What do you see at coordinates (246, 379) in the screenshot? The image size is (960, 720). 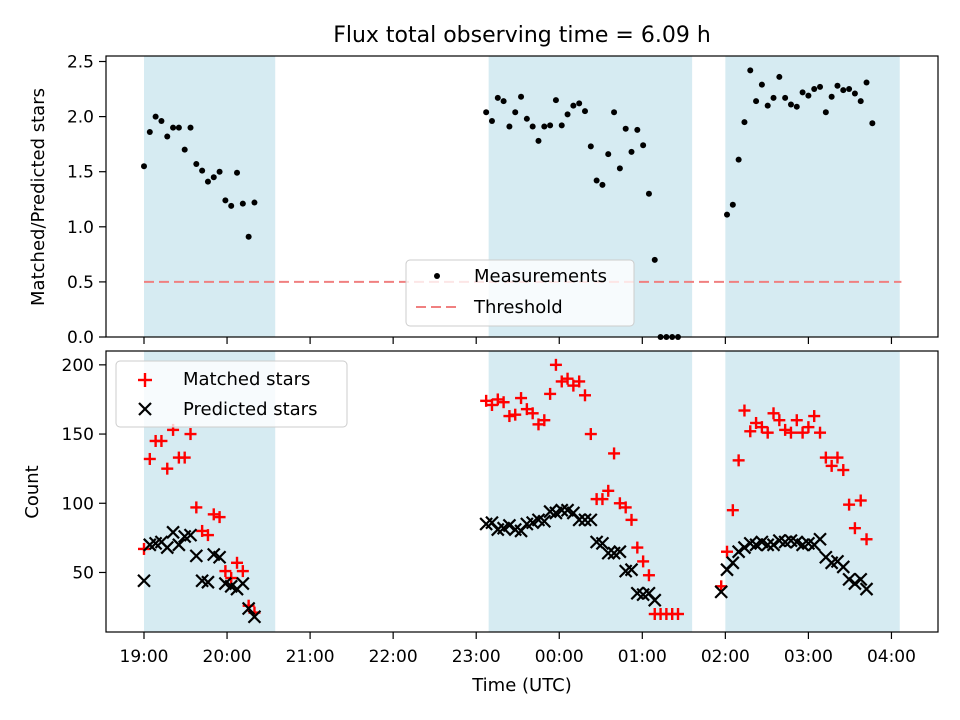 I see `legend-matched-label: Matched stars` at bounding box center [246, 379].